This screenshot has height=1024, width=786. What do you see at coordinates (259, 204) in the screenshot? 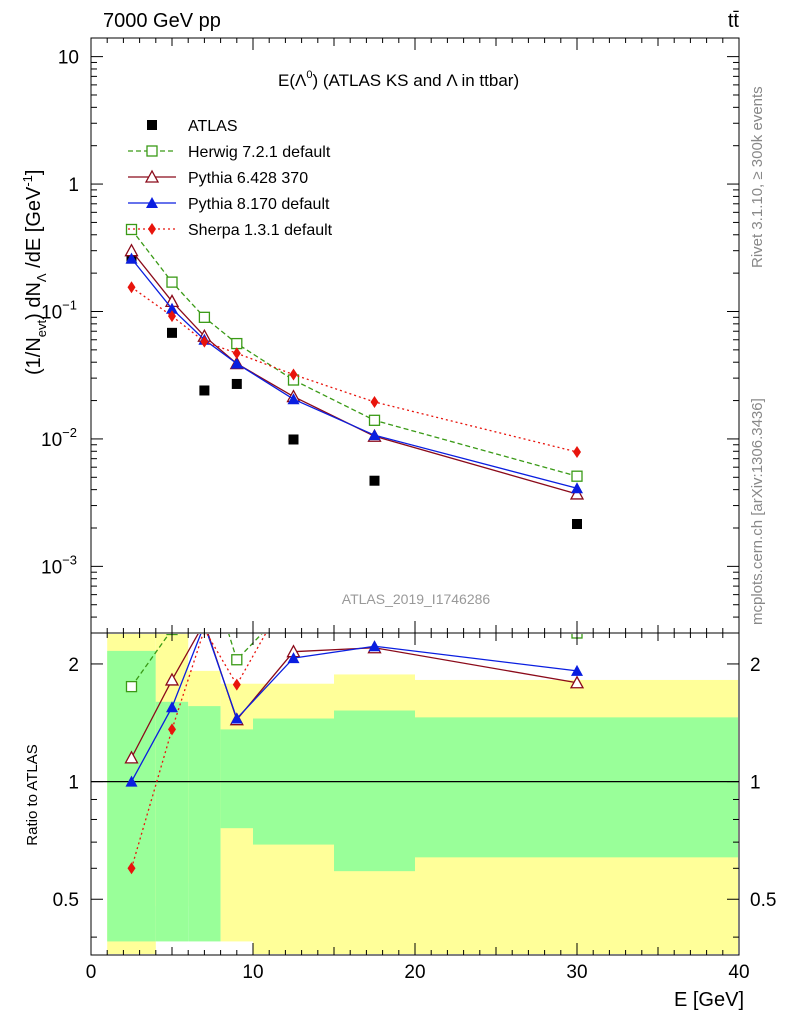
I see `legend-label: Pythia 8.170 default` at bounding box center [259, 204].